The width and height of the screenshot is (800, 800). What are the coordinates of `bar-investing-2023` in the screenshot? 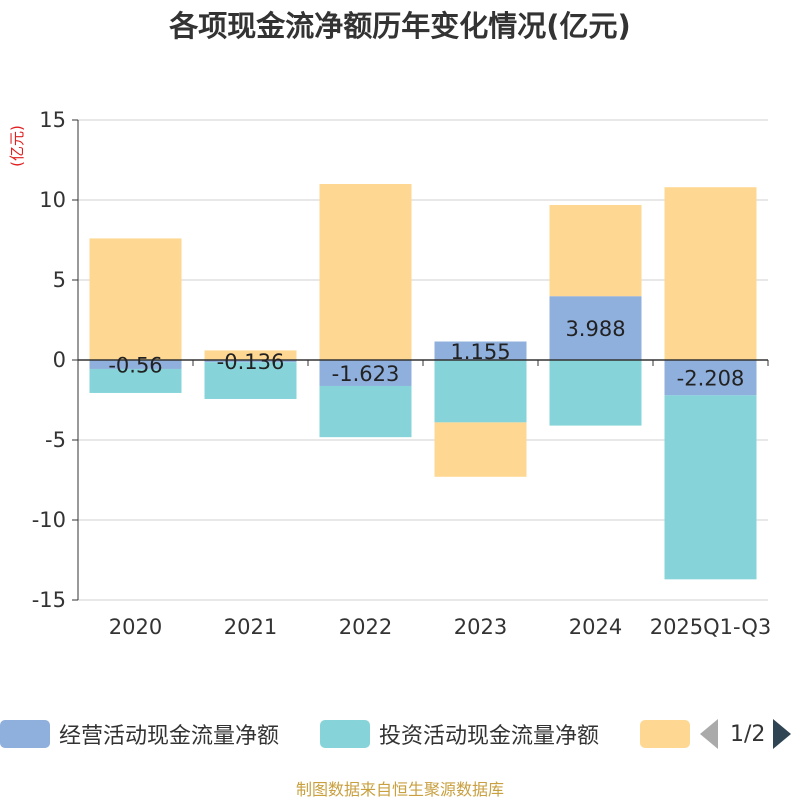 It's located at (480, 391).